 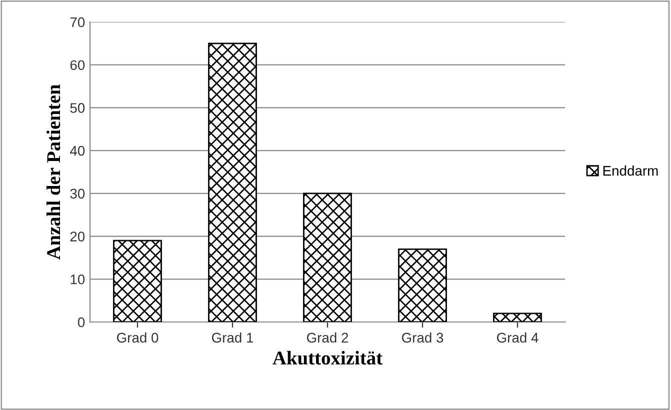 I want to click on y-tick-label: 0, so click(x=81, y=322).